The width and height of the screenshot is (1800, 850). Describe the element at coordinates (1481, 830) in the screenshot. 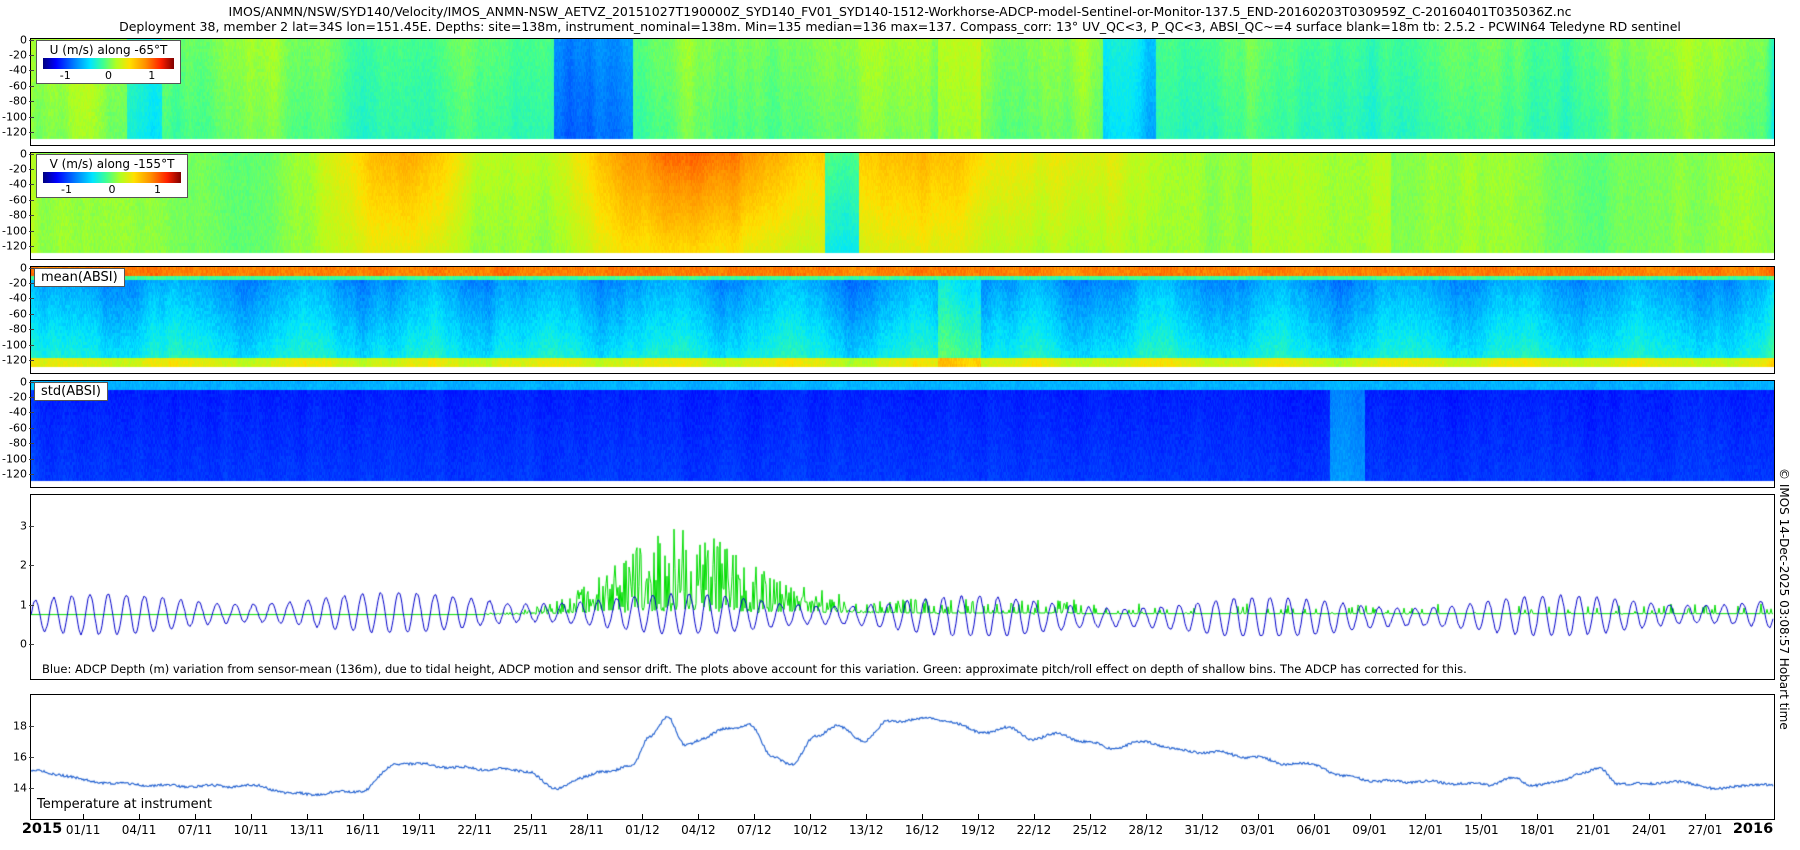

I see `time-tick-label: 15/01` at that location.